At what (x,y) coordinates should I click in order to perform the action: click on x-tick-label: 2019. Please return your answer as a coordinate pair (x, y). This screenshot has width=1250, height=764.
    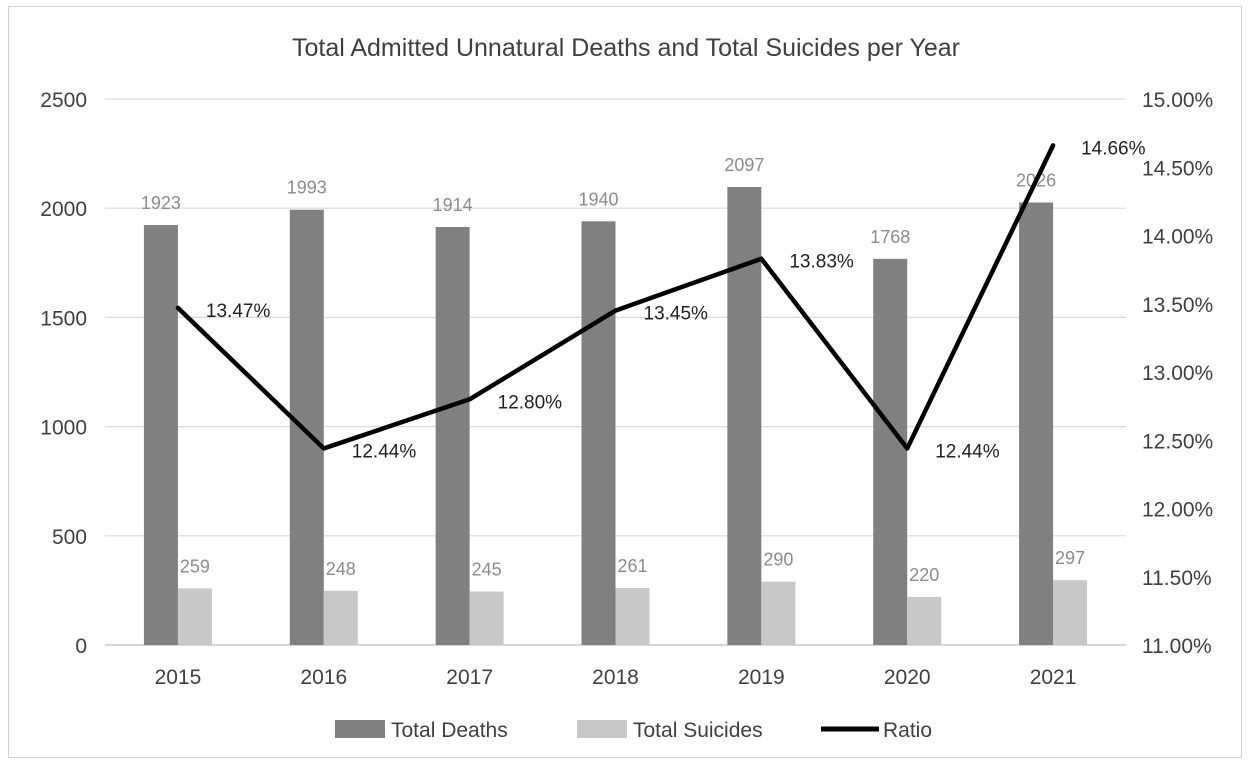
    Looking at the image, I should click on (761, 677).